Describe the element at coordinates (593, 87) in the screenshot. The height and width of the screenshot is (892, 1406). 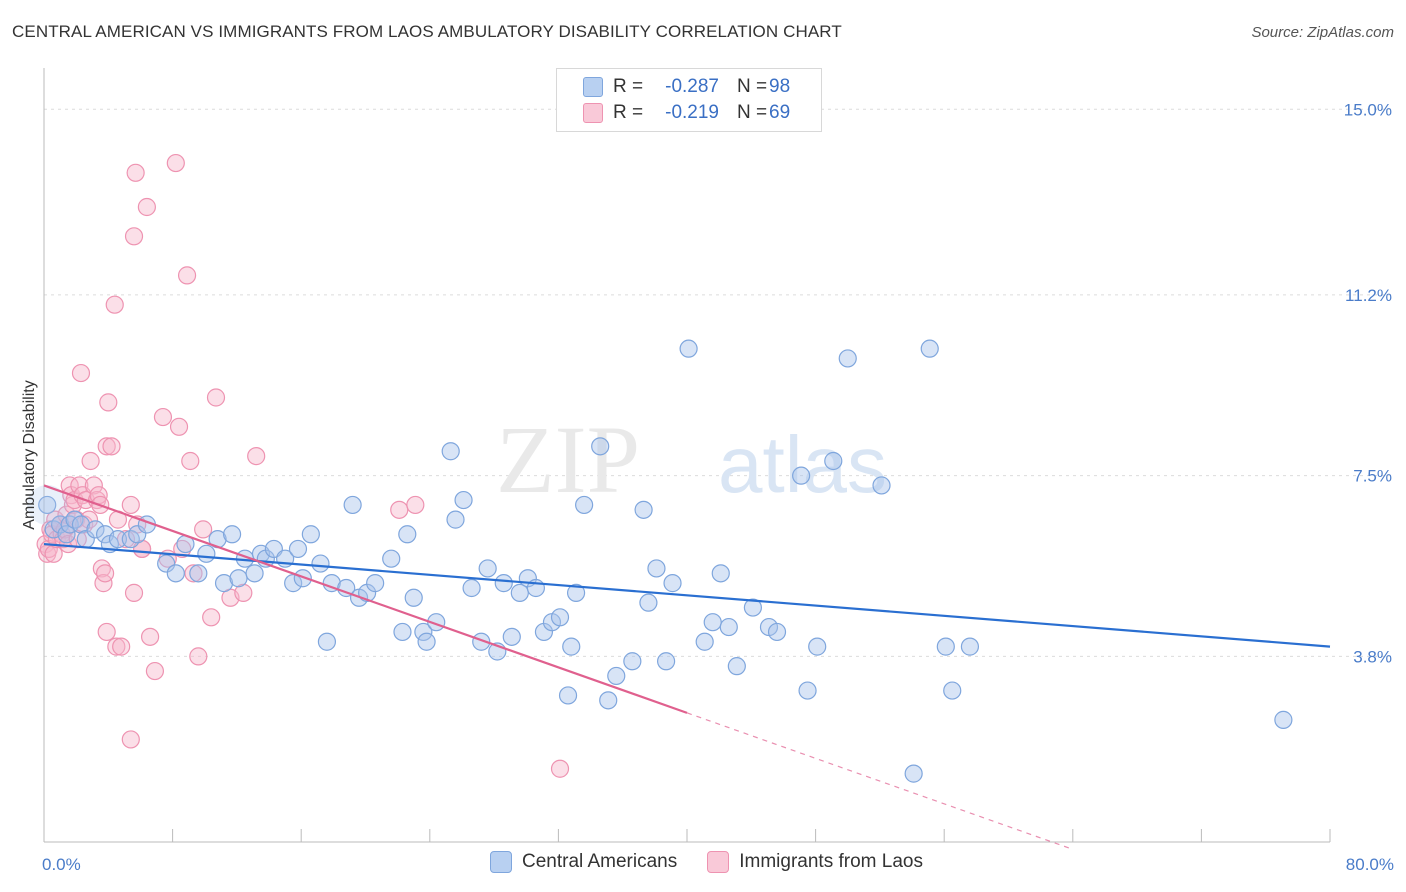
I see `legend-swatch-blue` at that location.